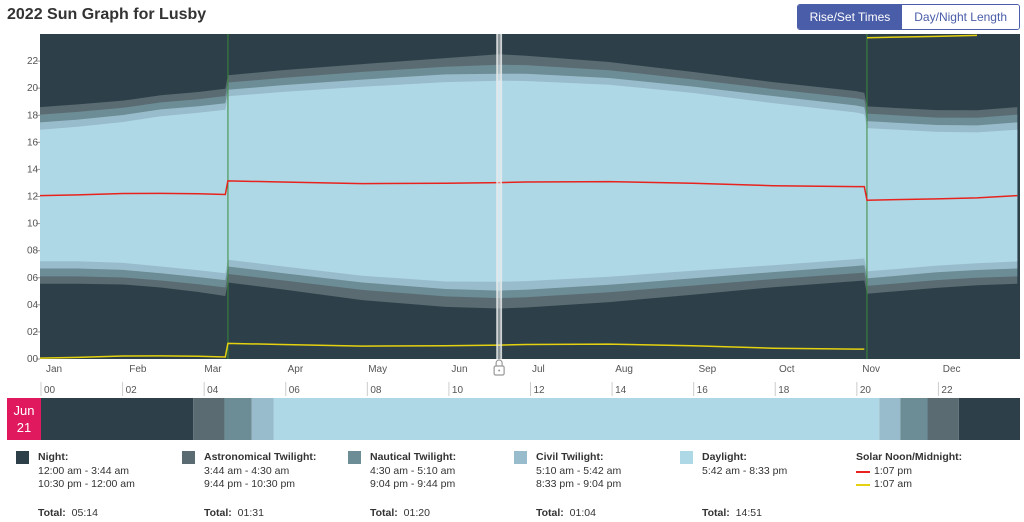  I want to click on hour-tick-label: 16, so click(703, 390).